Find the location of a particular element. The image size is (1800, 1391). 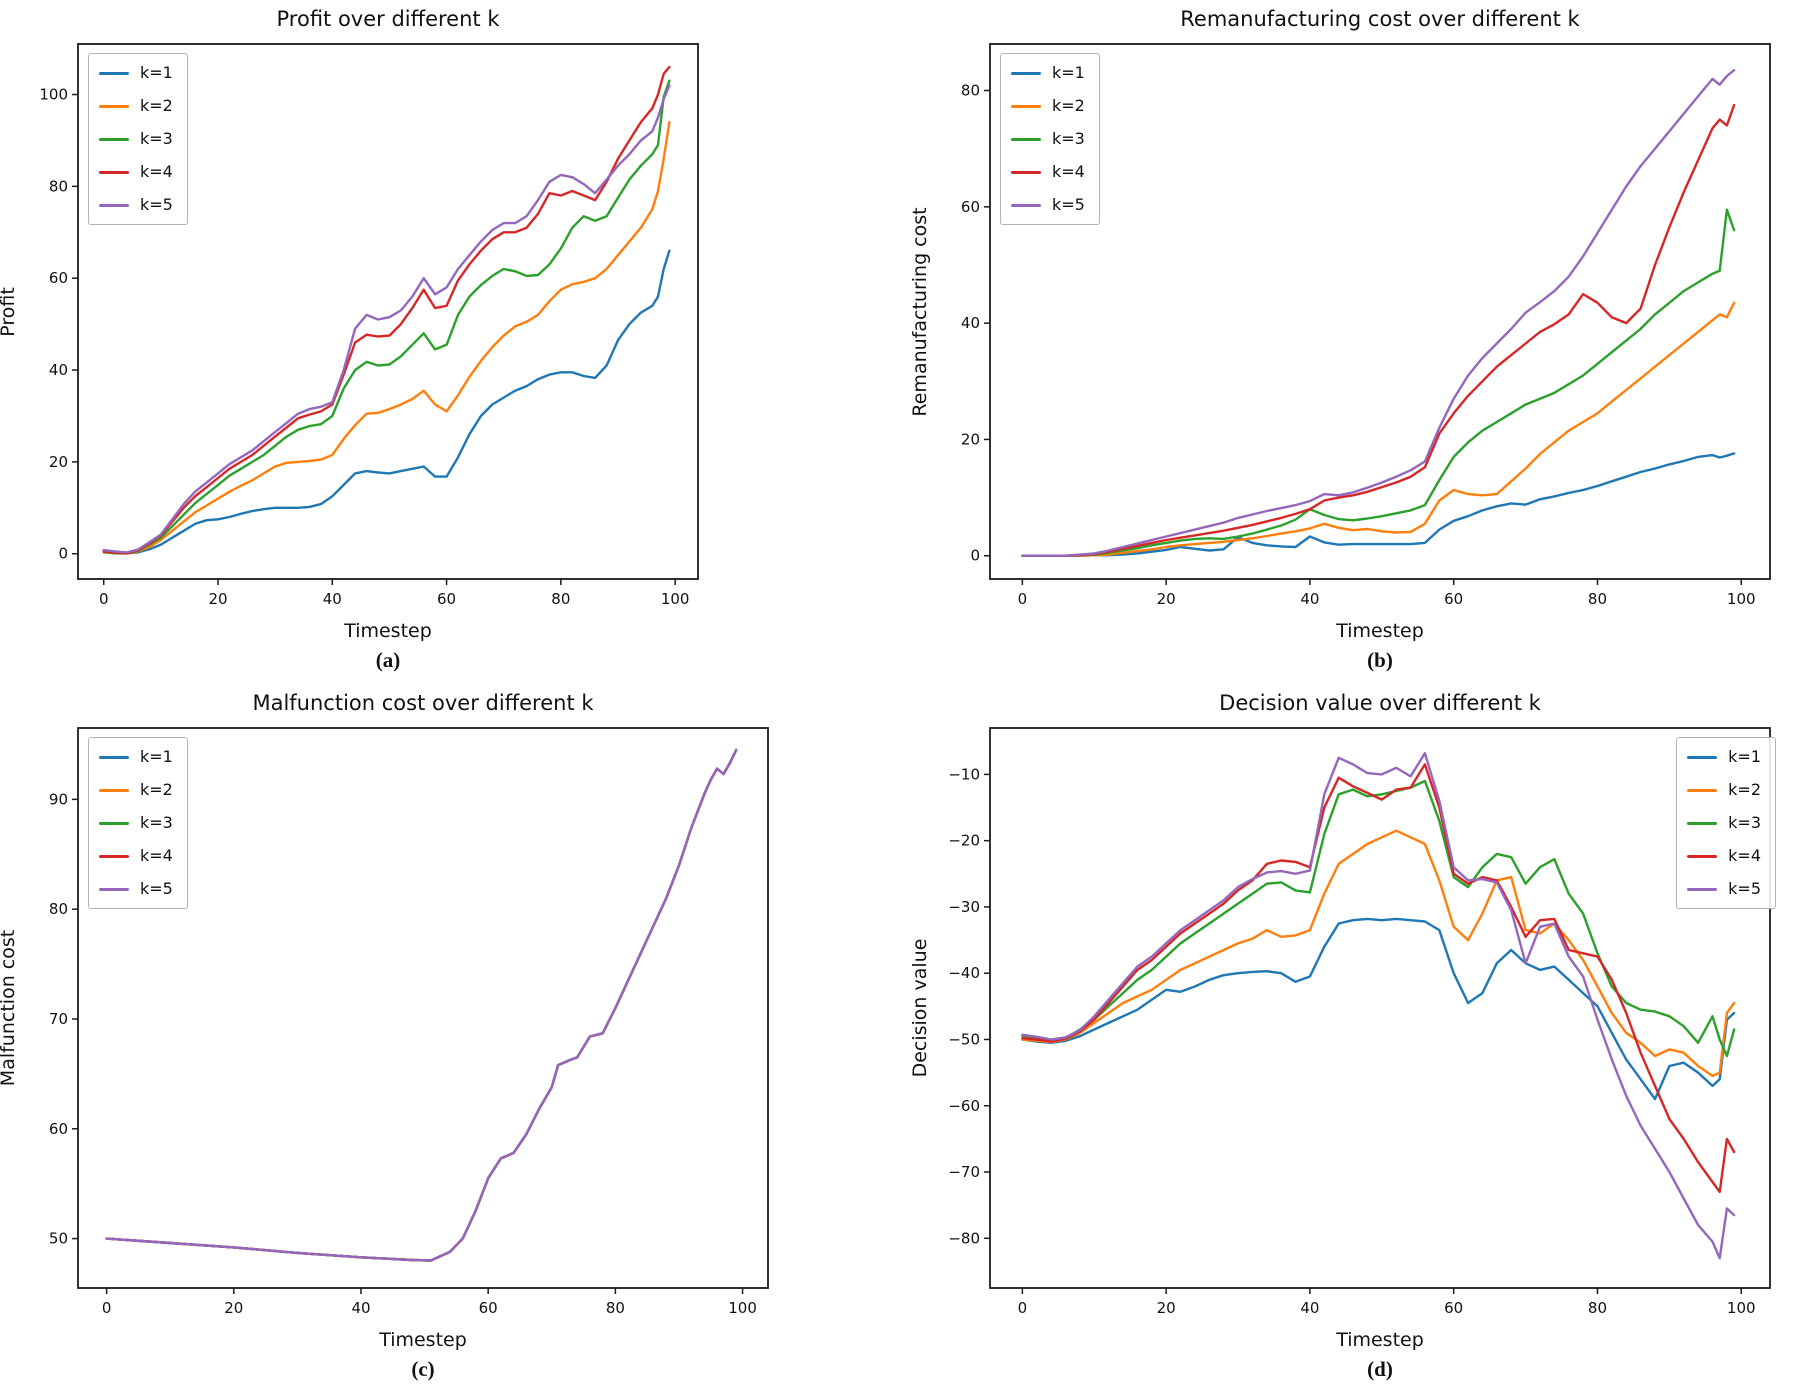

panel-letter-a: (a) is located at coordinates (388, 660).